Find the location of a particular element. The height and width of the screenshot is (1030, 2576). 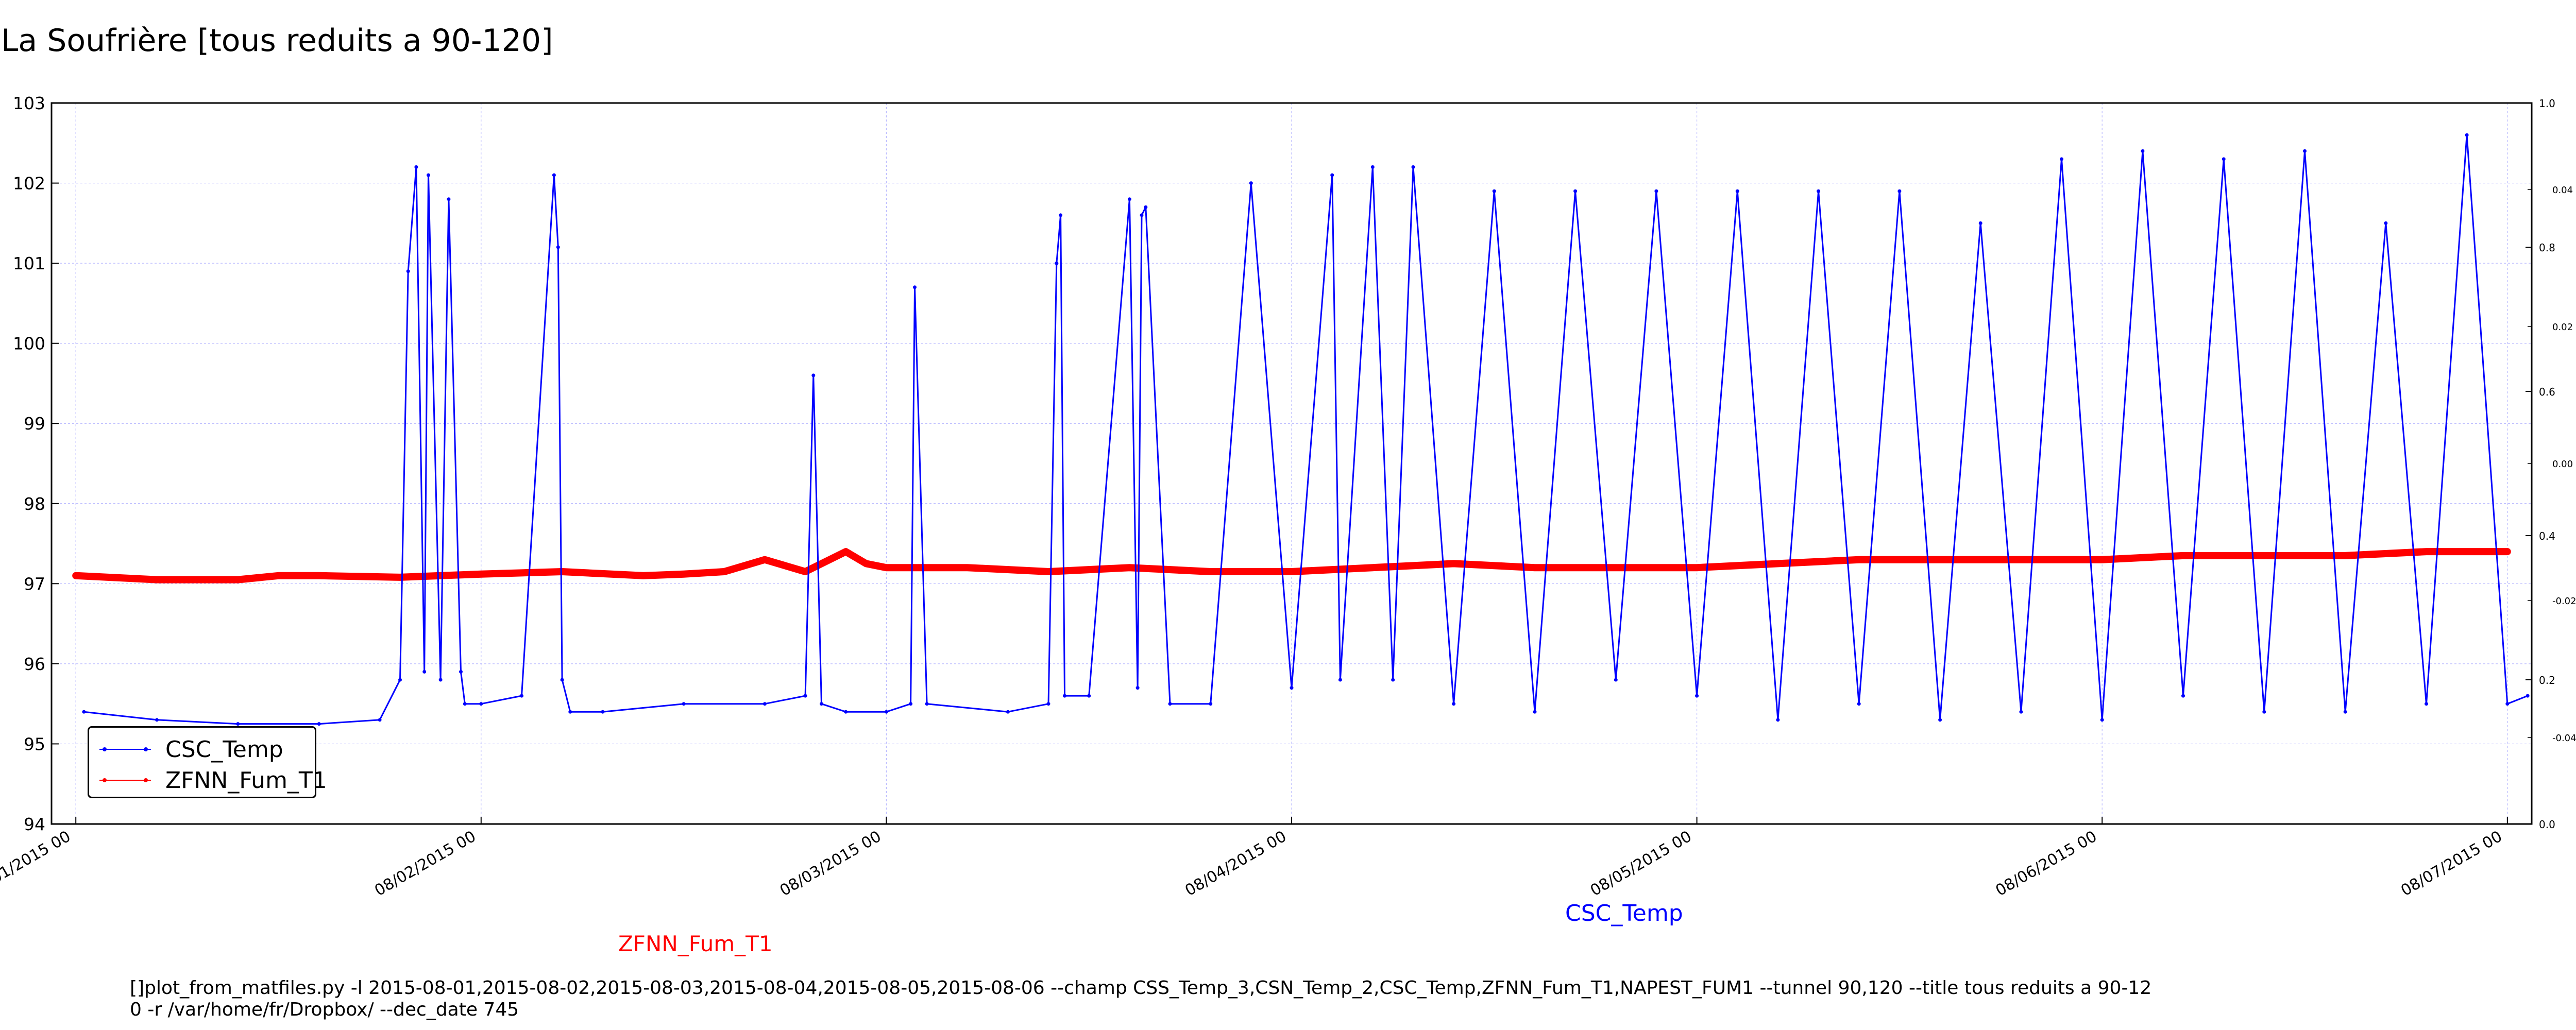

right-inner-tick-label: 0.02 is located at coordinates (2562, 327).